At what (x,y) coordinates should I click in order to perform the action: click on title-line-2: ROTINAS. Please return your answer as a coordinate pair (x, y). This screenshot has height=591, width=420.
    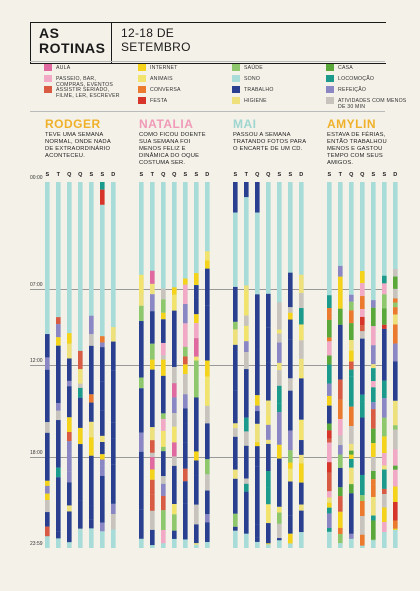
    Looking at the image, I should click on (72, 48).